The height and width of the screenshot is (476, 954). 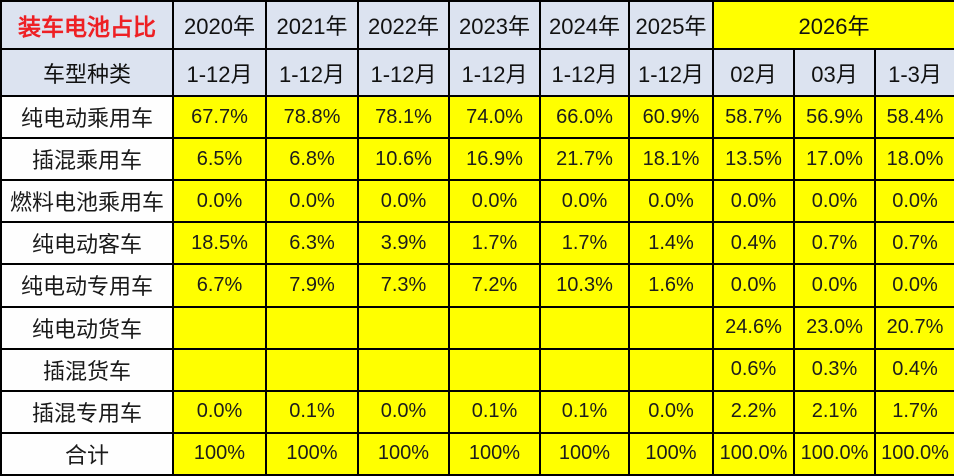 What do you see at coordinates (671, 285) in the screenshot?
I see `table-cell: 1.6%` at bounding box center [671, 285].